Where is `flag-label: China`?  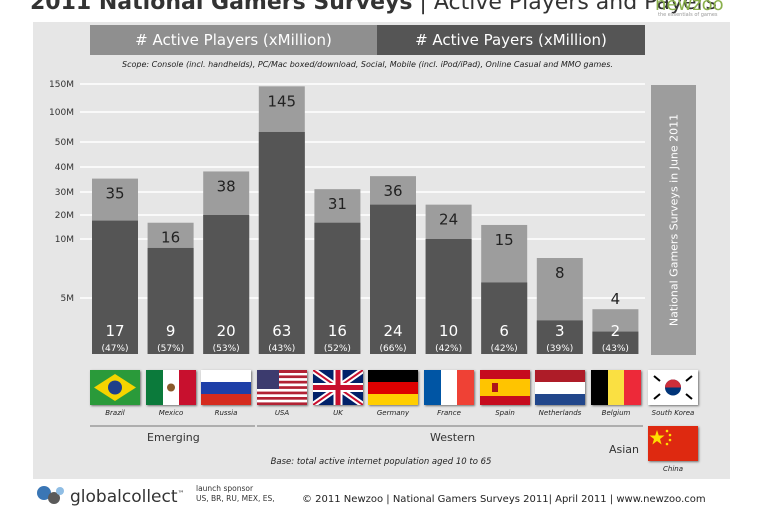 flag-label: China is located at coordinates (673, 469).